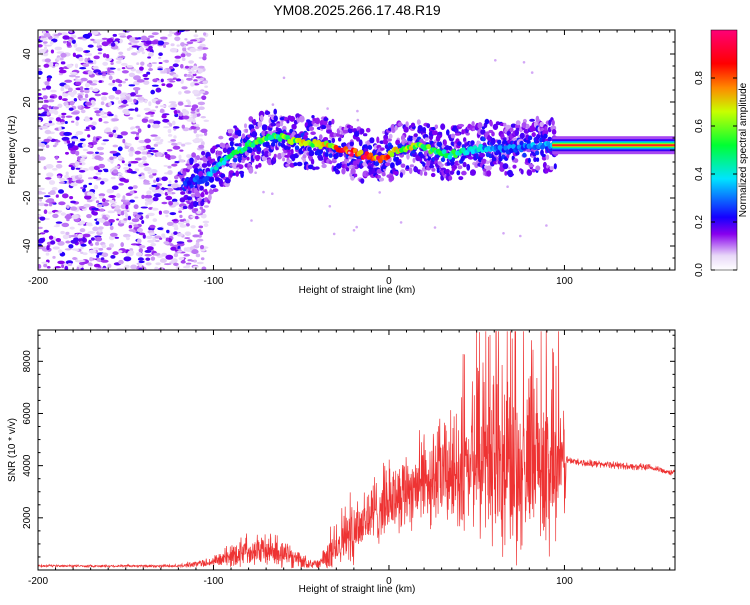  What do you see at coordinates (511, 150) in the screenshot?
I see `ridge-core-blob` at bounding box center [511, 150].